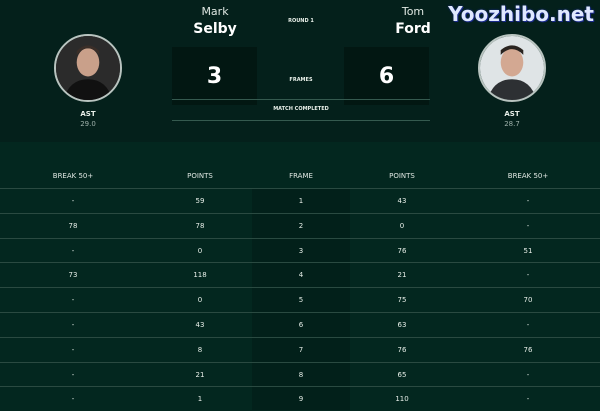 This screenshot has height=411, width=600. Describe the element at coordinates (413, 11) in the screenshot. I see `player2-first-name: Tom` at that location.